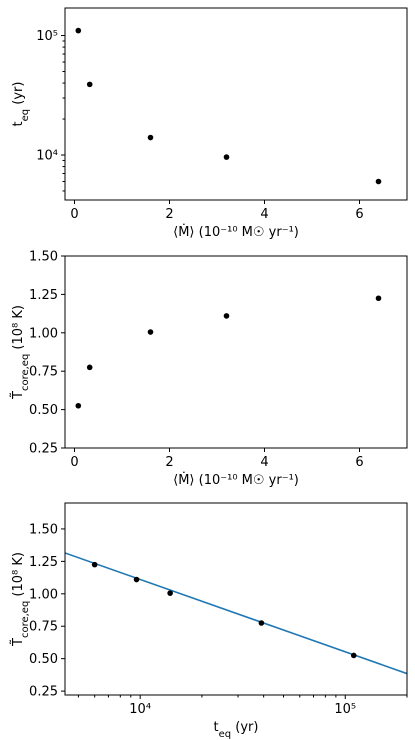 Image resolution: width=415 pixels, height=740 pixels. What do you see at coordinates (236, 730) in the screenshot?
I see `x-axis-label: teq (yr)` at bounding box center [236, 730].